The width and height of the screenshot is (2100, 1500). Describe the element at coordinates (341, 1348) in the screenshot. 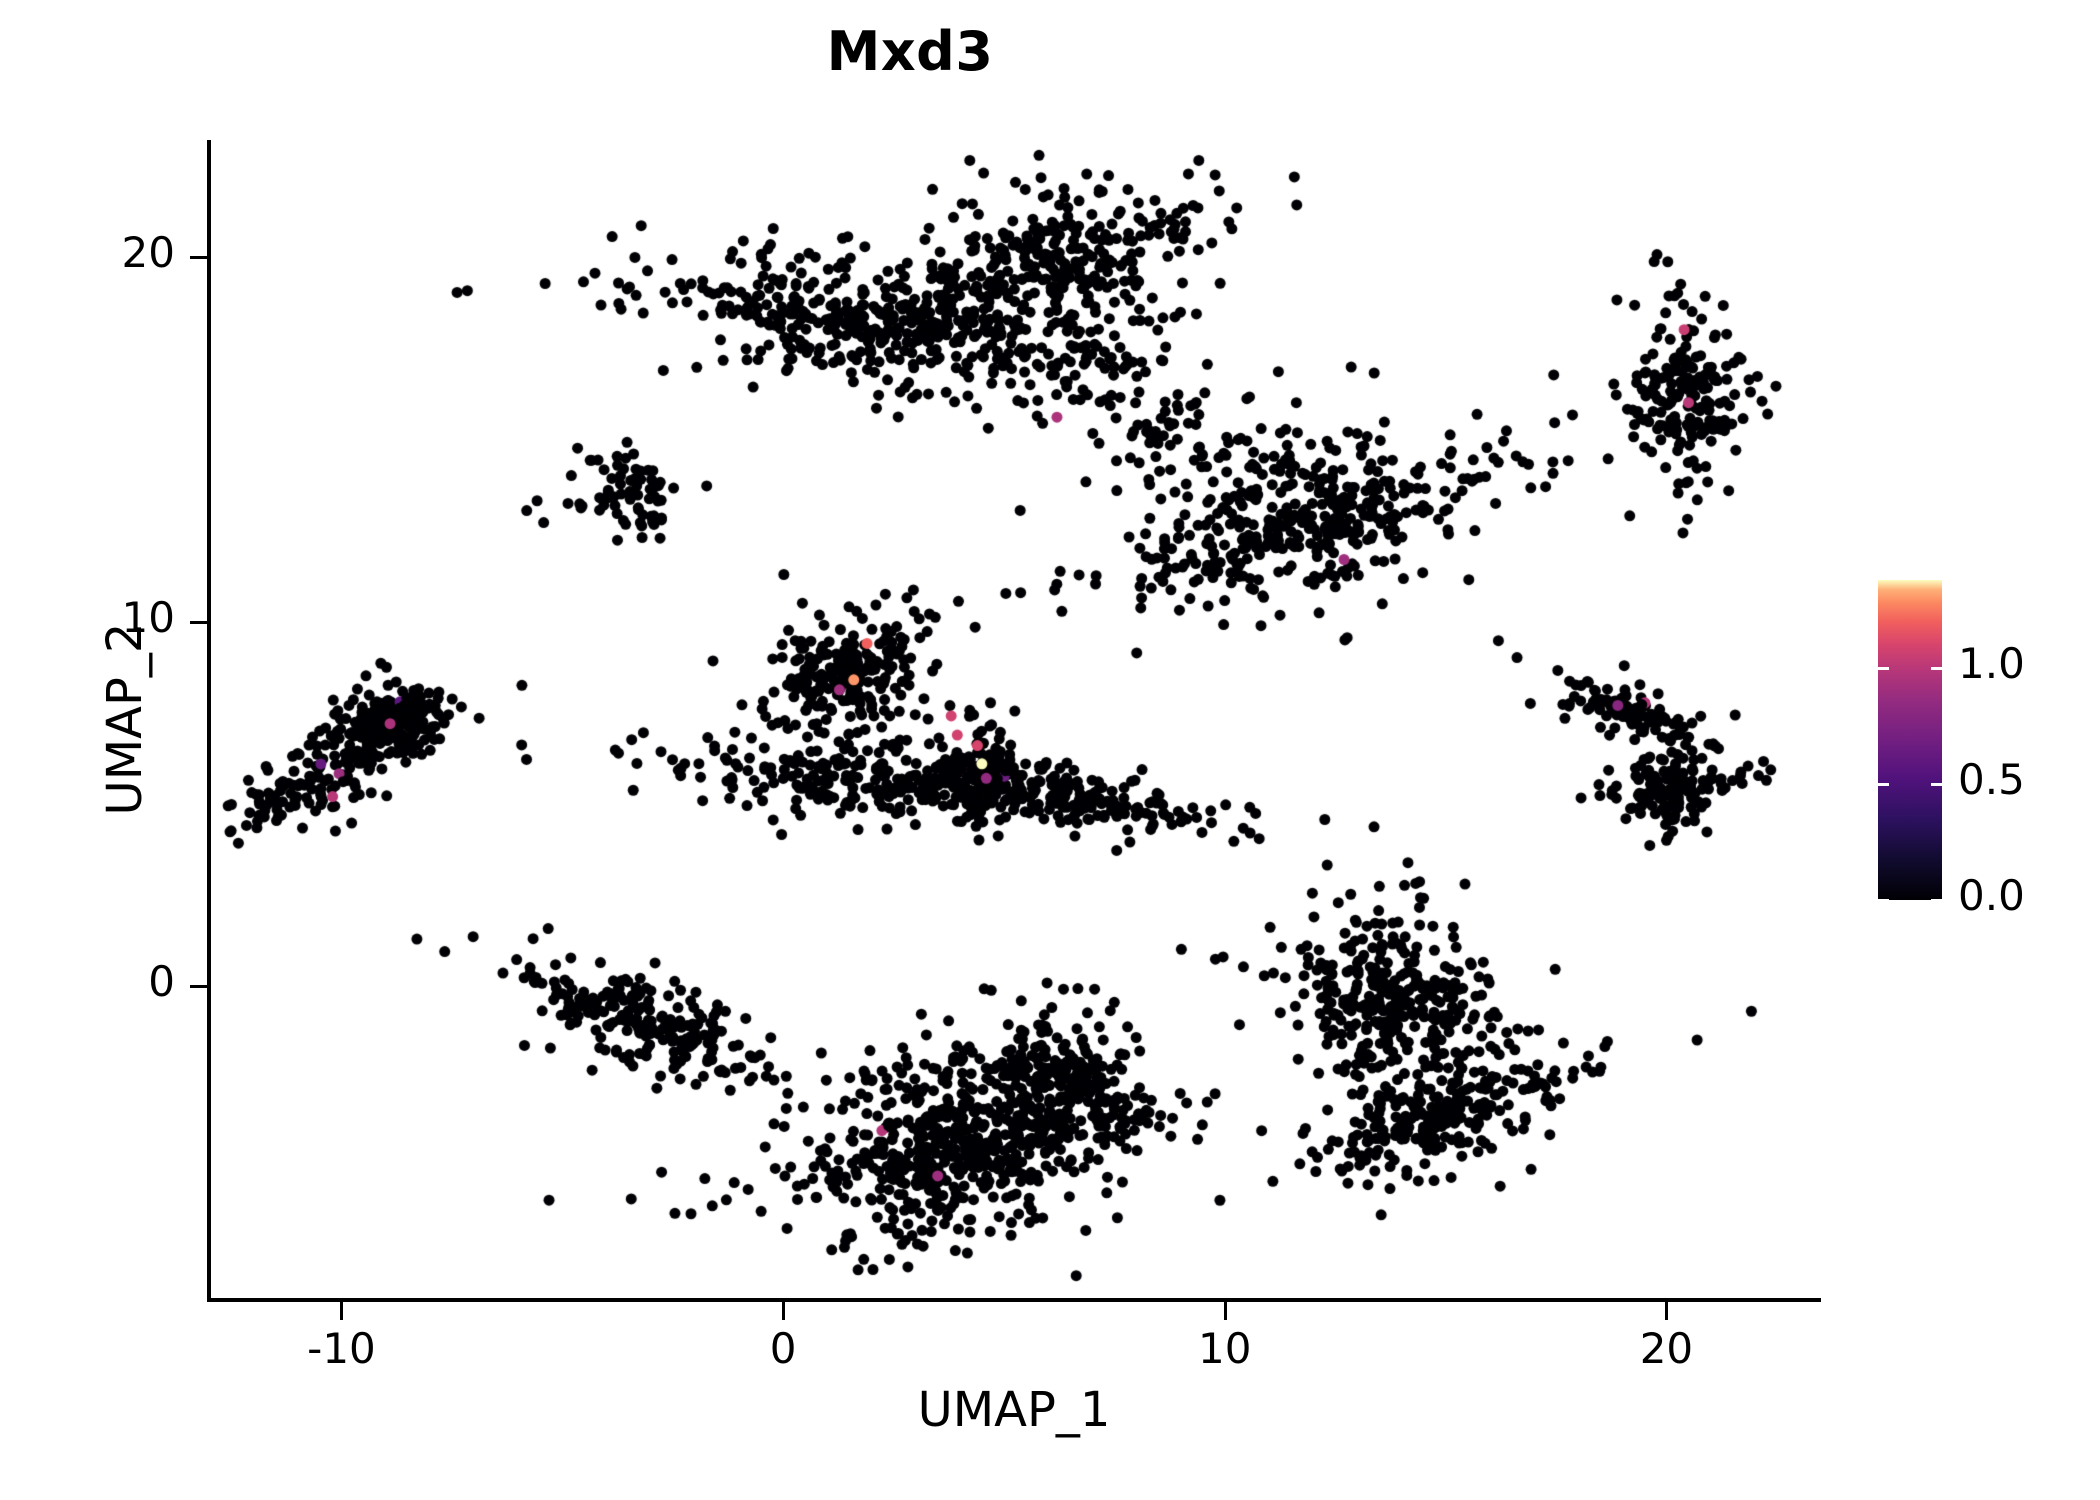

I see `x-tick-label: -10` at that location.